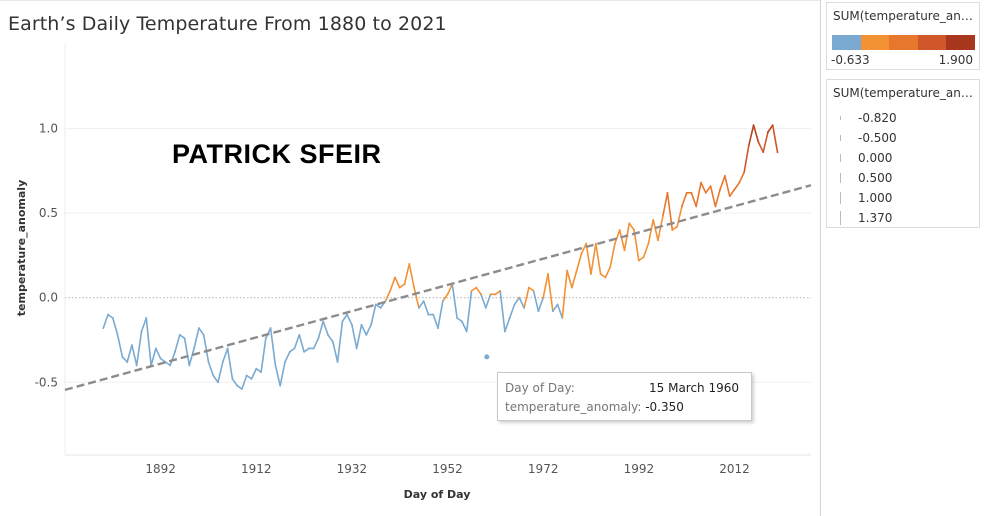  Describe the element at coordinates (903, 158) in the screenshot. I see `size-legend-item: 0.000` at that location.